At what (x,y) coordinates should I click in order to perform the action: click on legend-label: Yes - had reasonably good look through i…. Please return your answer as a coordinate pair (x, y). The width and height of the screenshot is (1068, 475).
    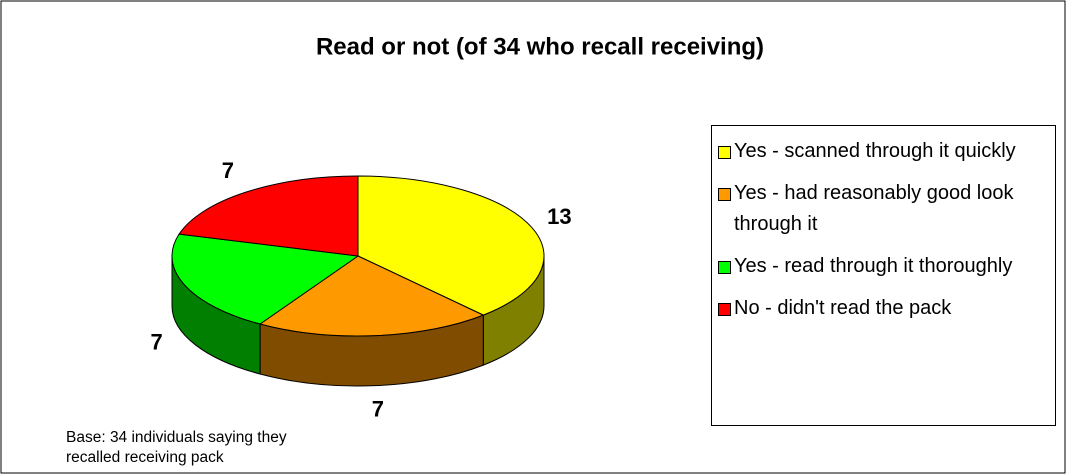
    Looking at the image, I should click on (874, 208).